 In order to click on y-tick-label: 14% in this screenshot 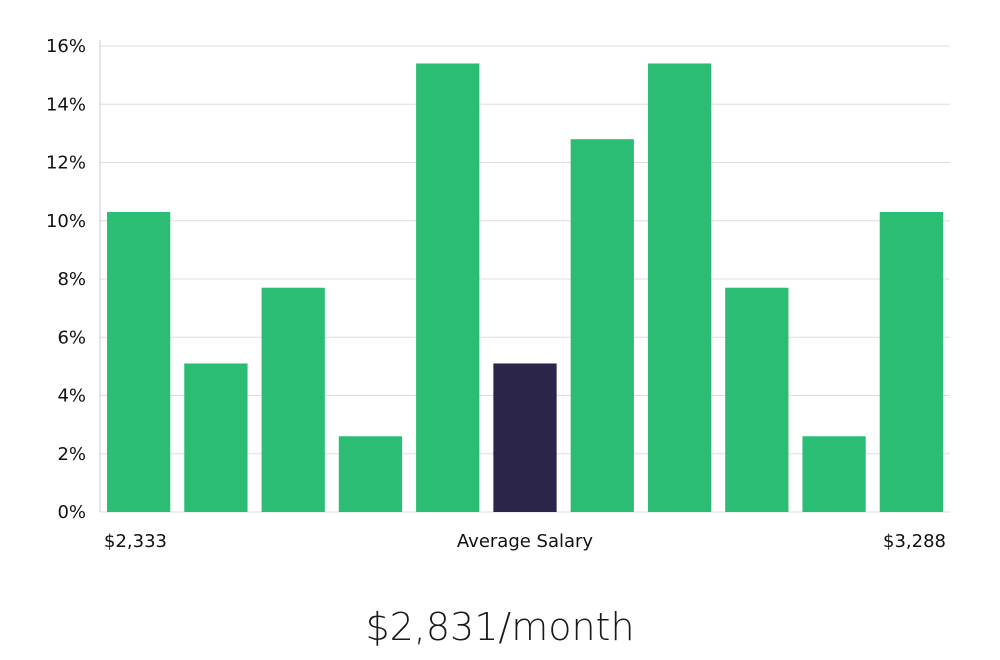, I will do `click(66, 104)`.